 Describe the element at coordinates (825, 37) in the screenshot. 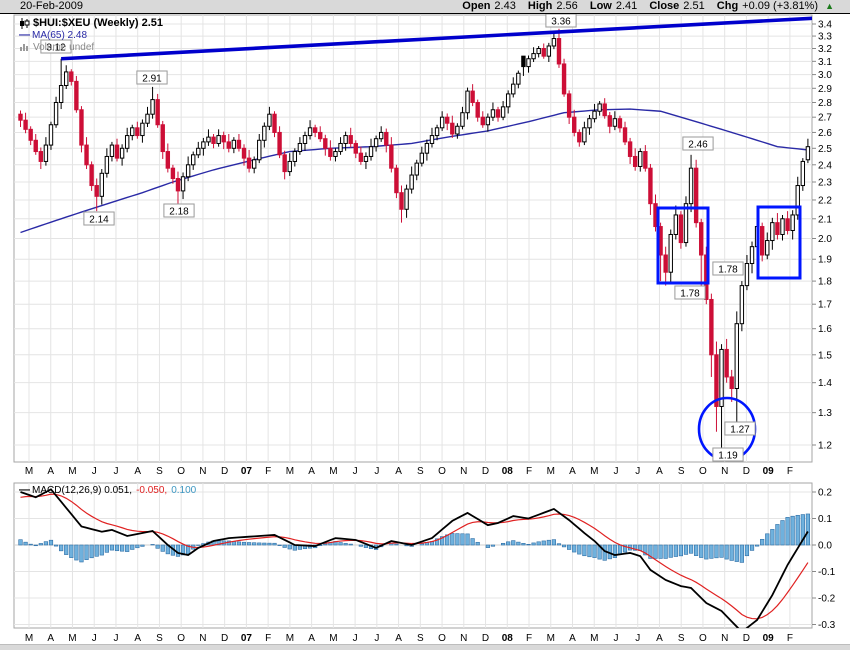

I see `svg-text: 3.3` at that location.